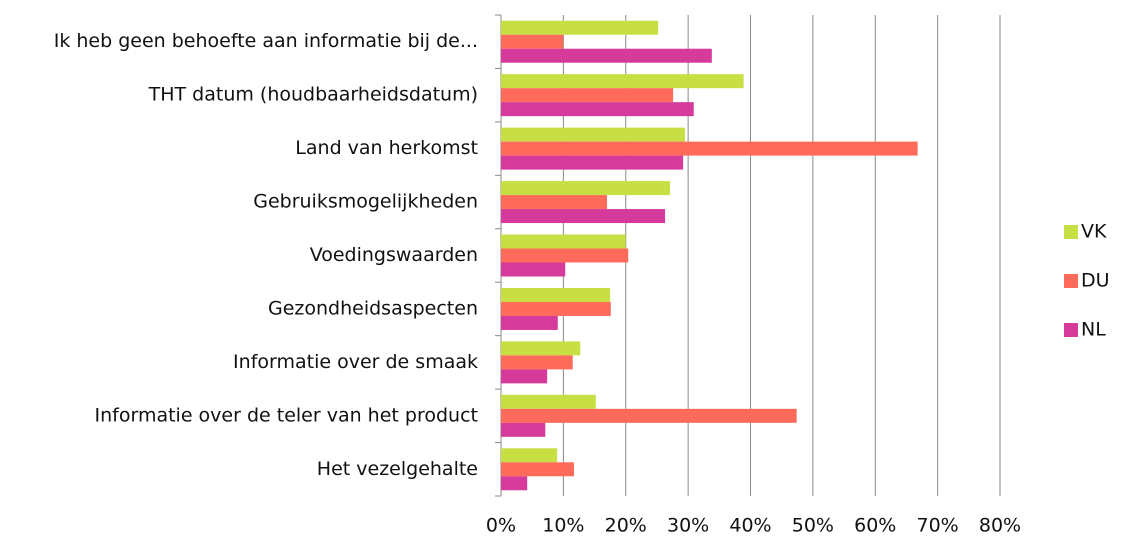  Describe the element at coordinates (938, 526) in the screenshot. I see `x-tick-label: 70%` at that location.